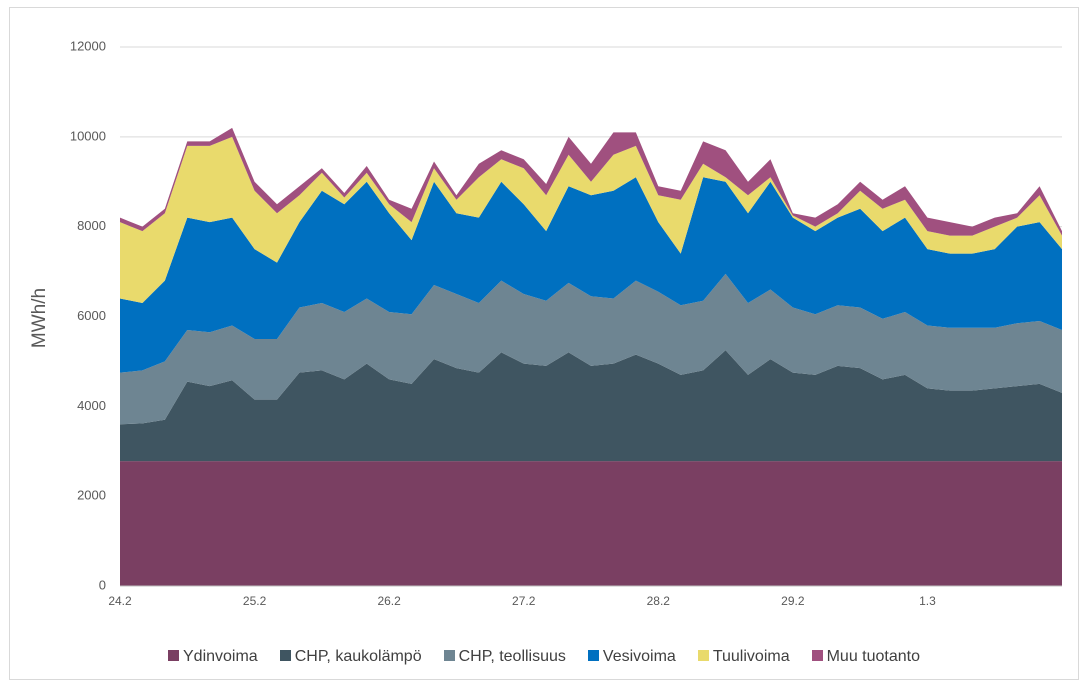 This screenshot has width=1088, height=687. What do you see at coordinates (91, 405) in the screenshot?
I see `y-tick-label: 4000` at bounding box center [91, 405].